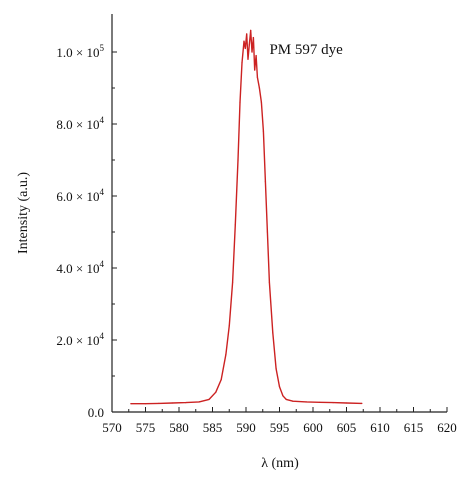 This screenshot has width=474, height=485. What do you see at coordinates (179, 427) in the screenshot?
I see `x-tick-label: 580` at bounding box center [179, 427].